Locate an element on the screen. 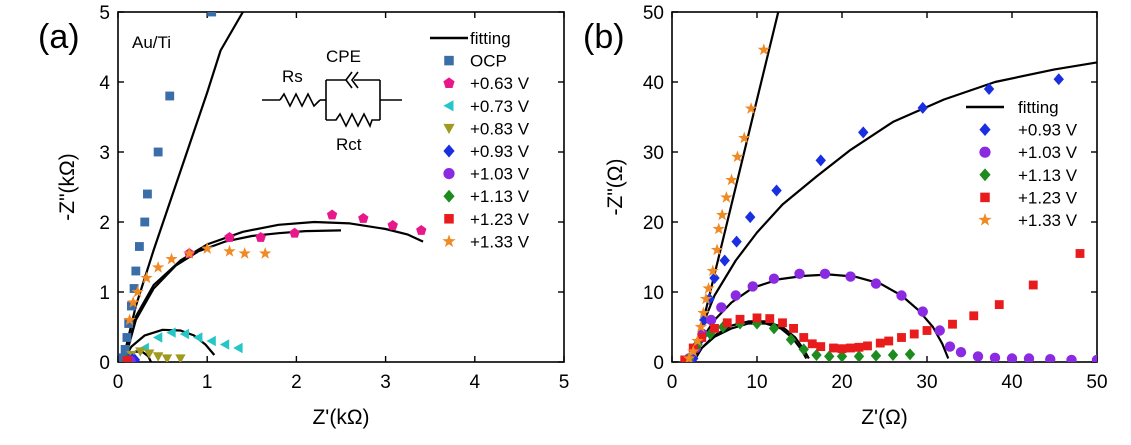 The image size is (1131, 445). y-tick-label: 5 is located at coordinates (104, 13).